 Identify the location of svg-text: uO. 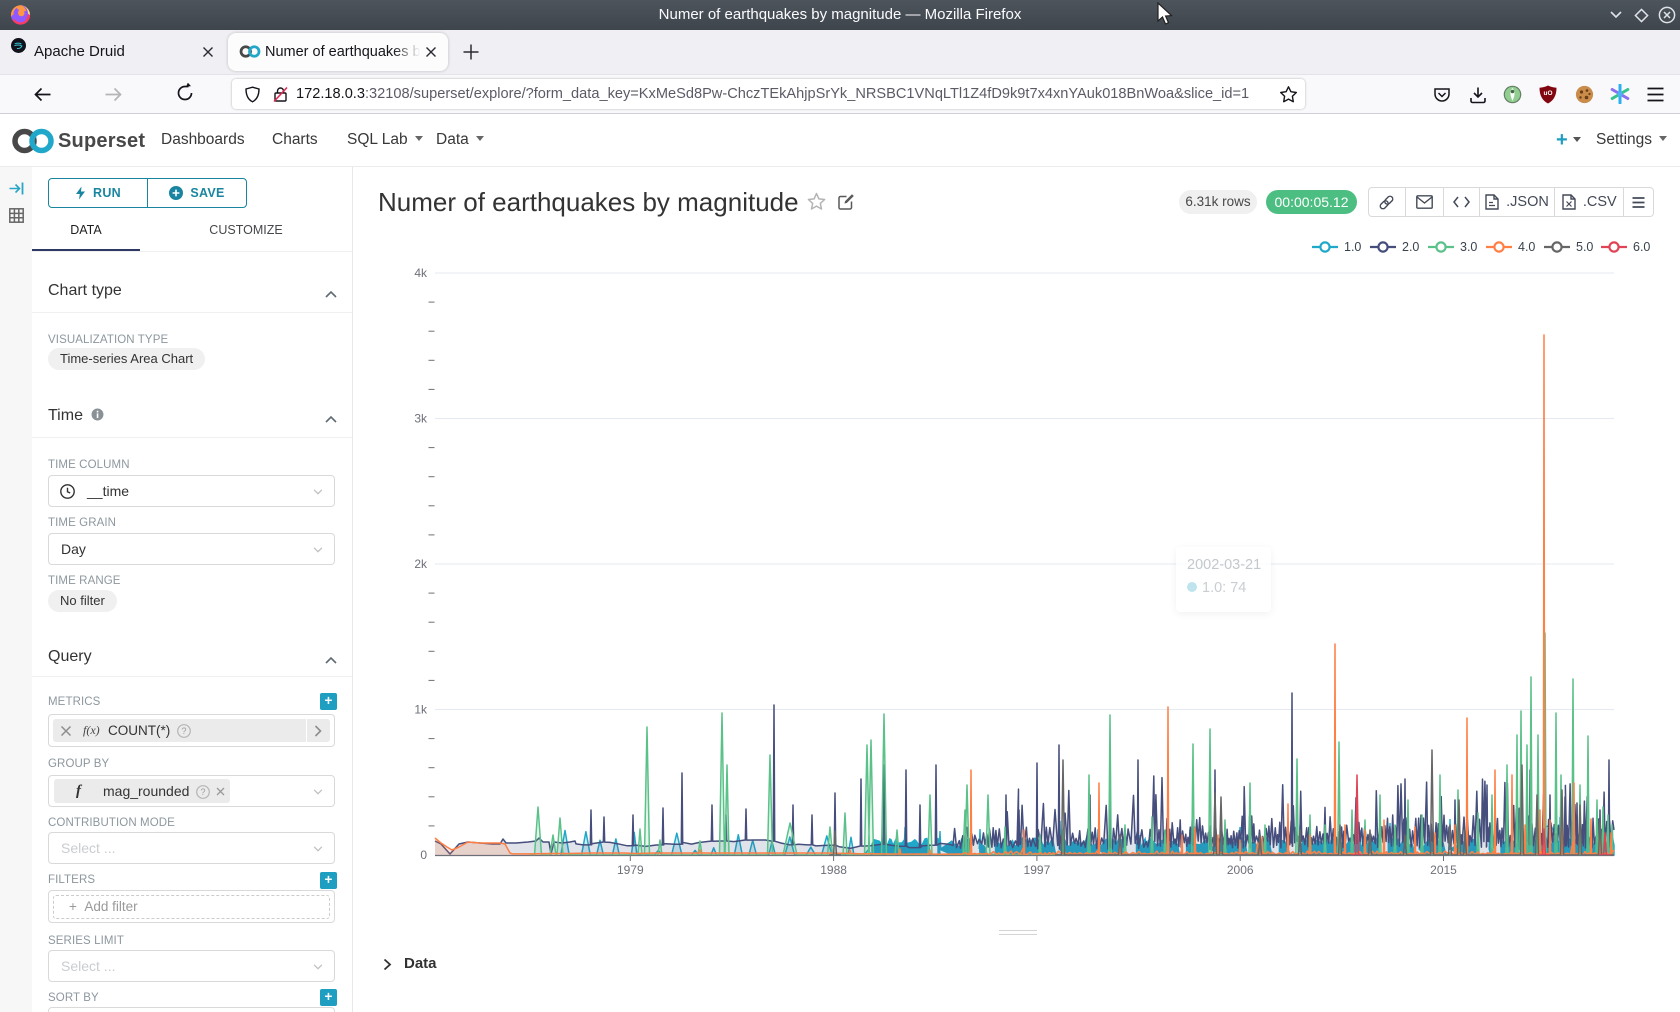
(1547, 93).